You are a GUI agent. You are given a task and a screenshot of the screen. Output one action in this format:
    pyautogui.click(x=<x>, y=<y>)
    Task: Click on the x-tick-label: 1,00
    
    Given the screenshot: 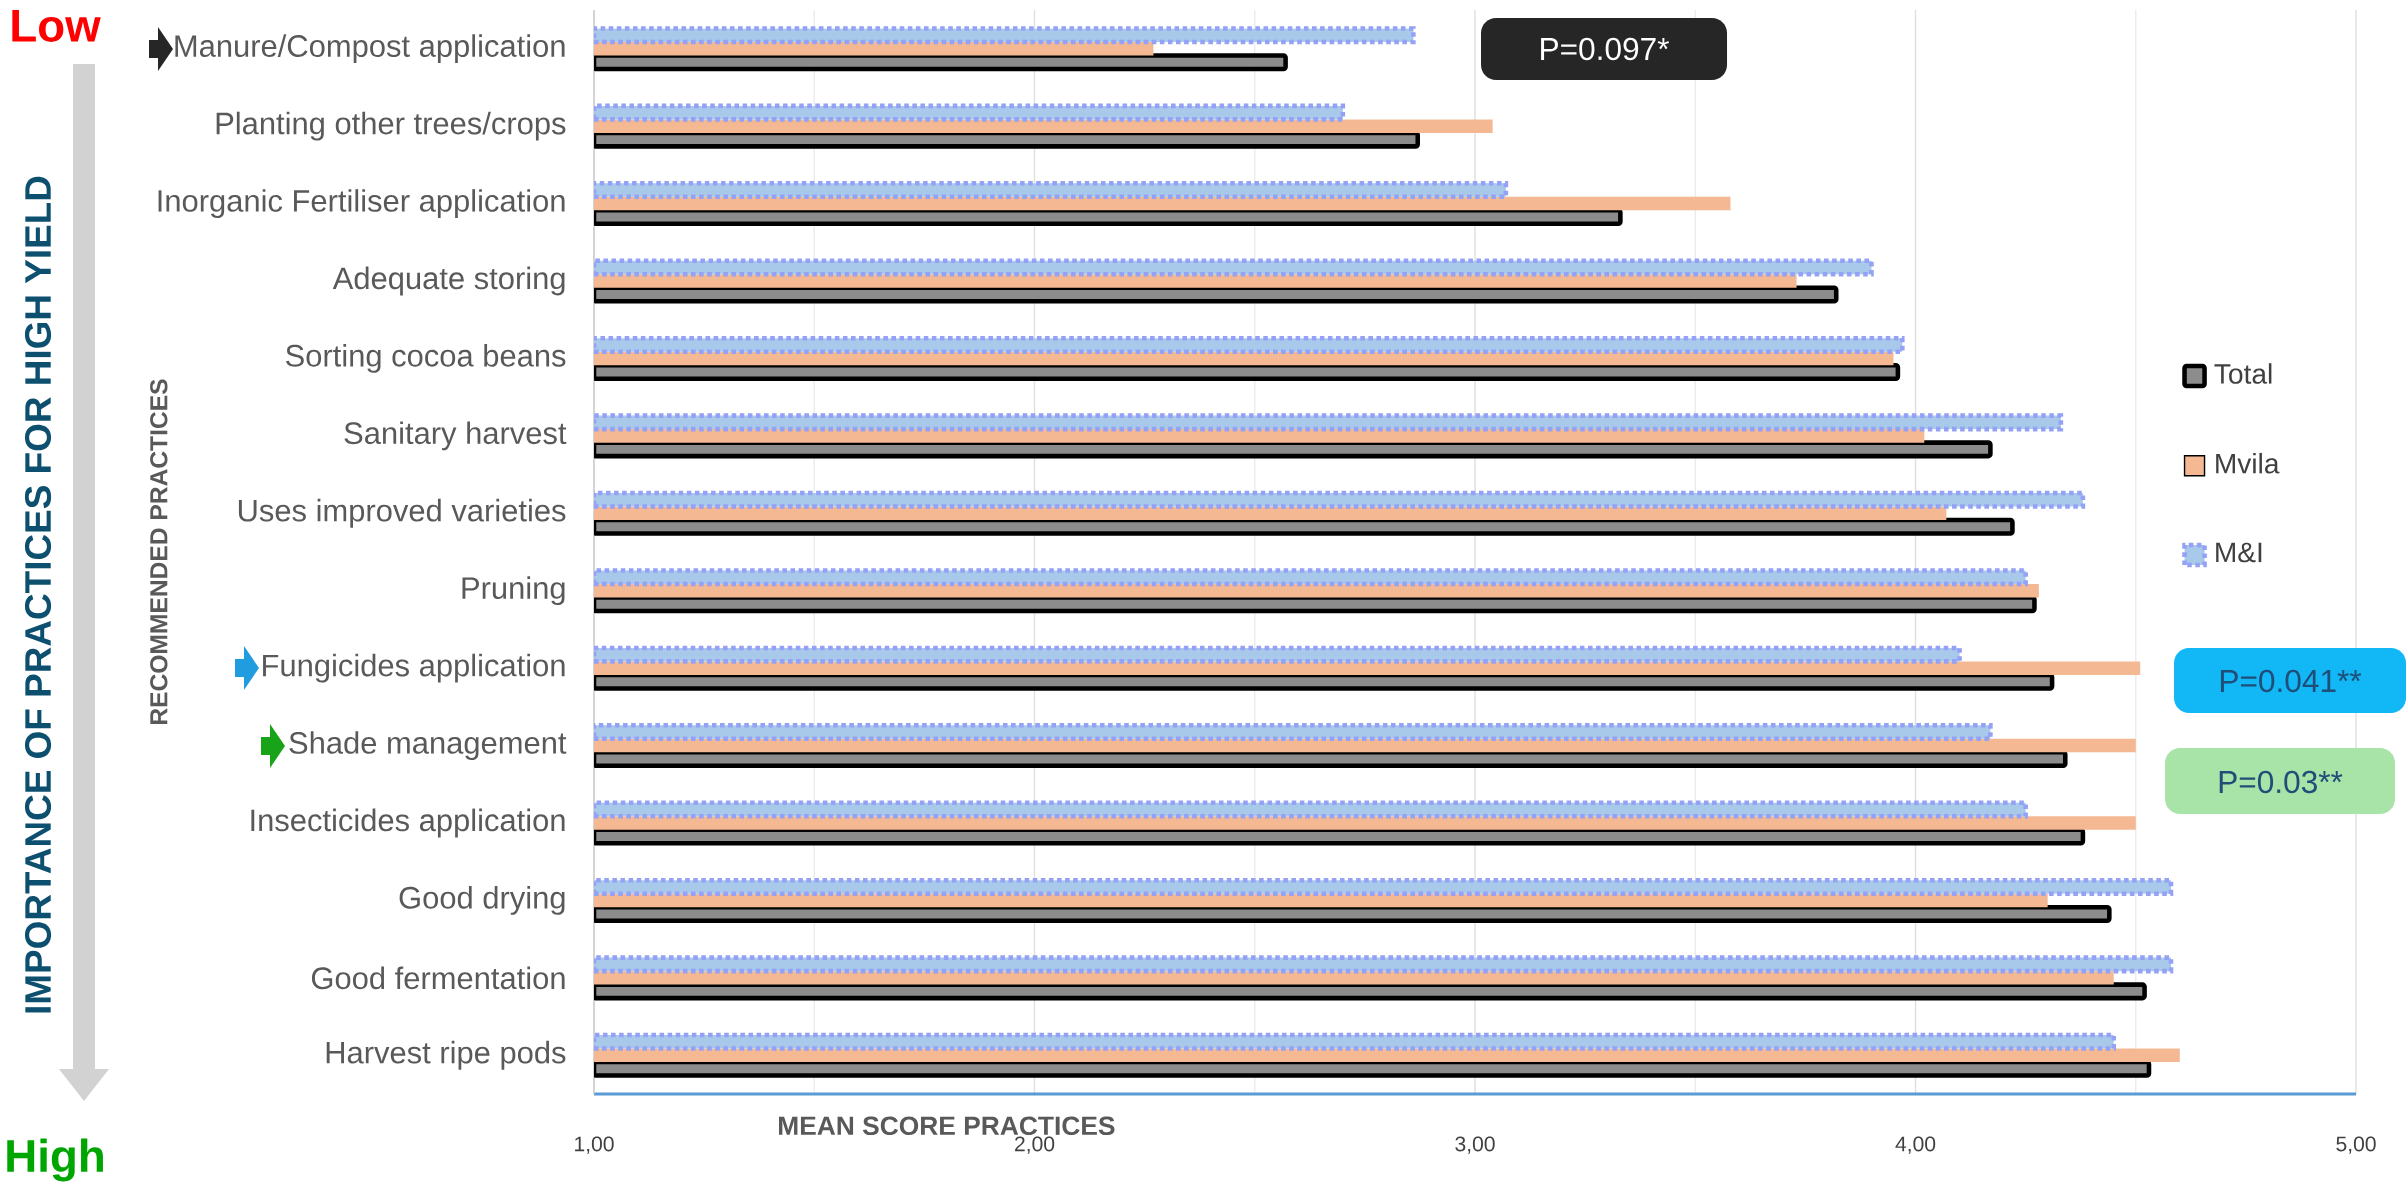 What is the action you would take?
    pyautogui.click(x=594, y=1145)
    